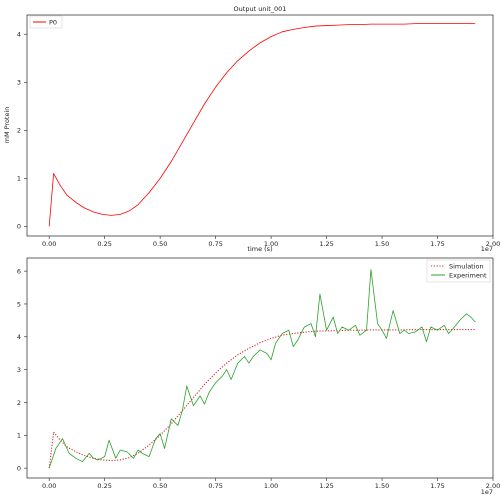  I want to click on top-x-tick-label: 1.00, so click(271, 244).